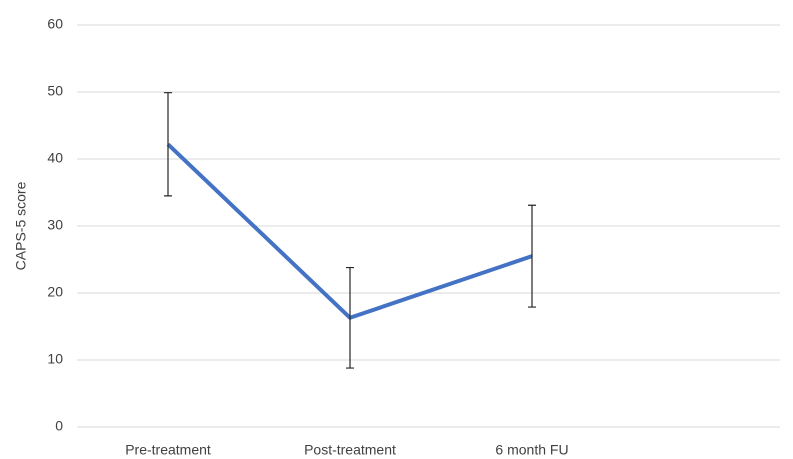 This screenshot has width=793, height=459. I want to click on y-tick-label: 30, so click(55, 225).